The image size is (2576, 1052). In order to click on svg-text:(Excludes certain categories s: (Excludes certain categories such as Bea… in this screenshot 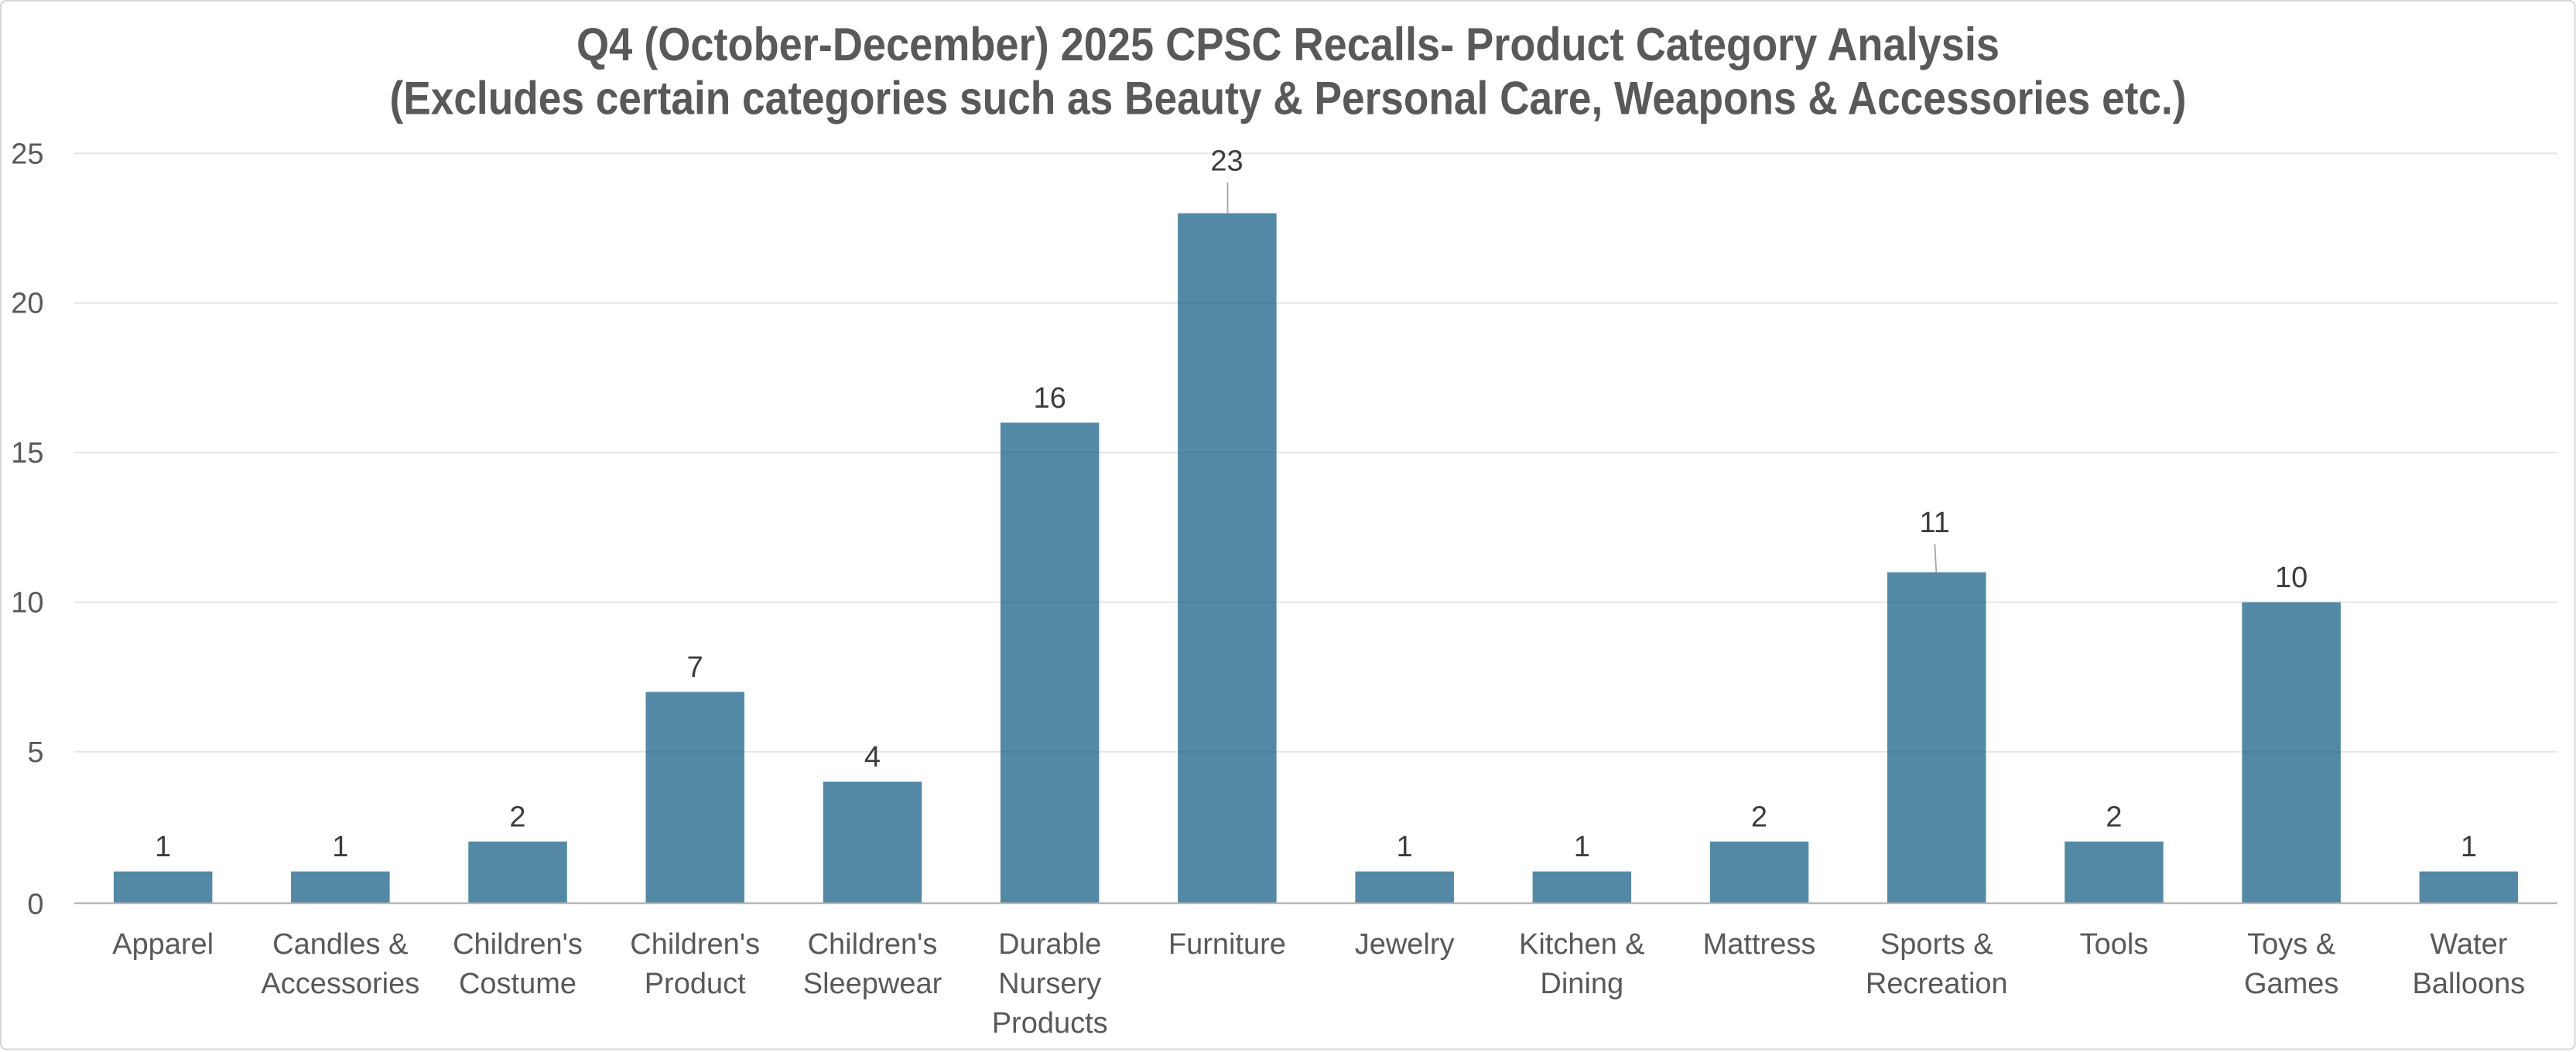, I will do `click(1288, 99)`.